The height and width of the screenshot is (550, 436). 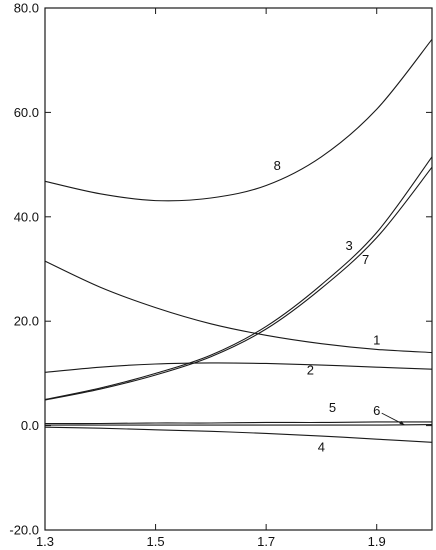 I want to click on leader-lines-group, so click(x=393, y=419).